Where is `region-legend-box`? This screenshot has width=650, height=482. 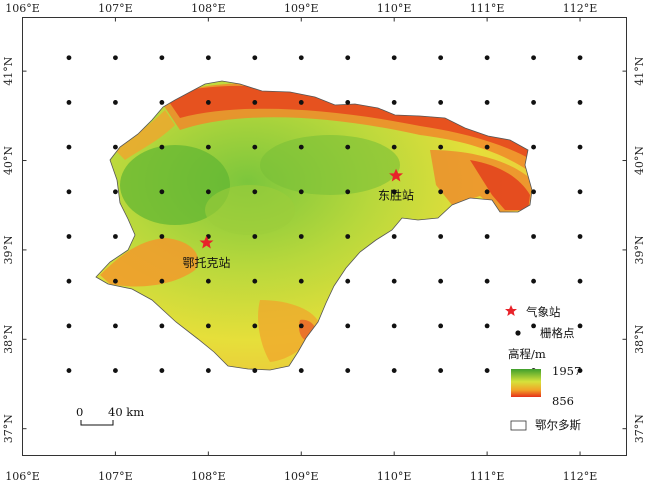
region-legend-box is located at coordinates (518, 425).